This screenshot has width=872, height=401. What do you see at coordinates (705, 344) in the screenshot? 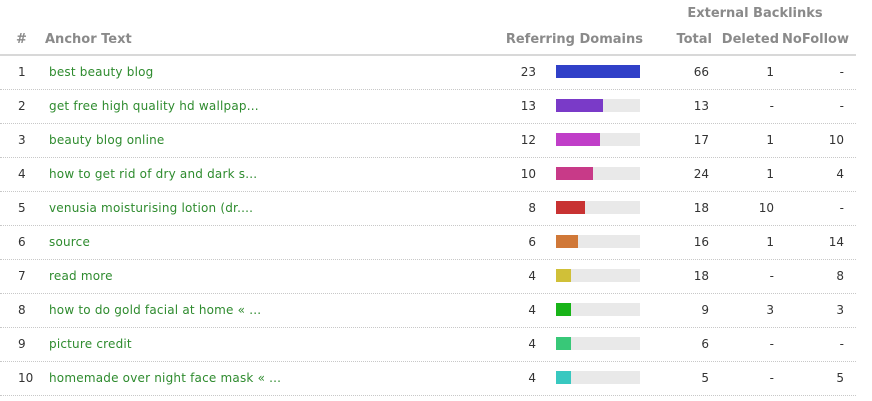
I see `total-backlinks-value: 6` at bounding box center [705, 344].